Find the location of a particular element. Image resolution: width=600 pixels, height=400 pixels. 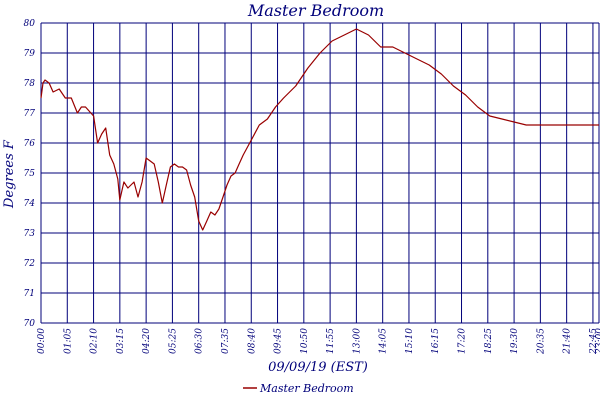

x-tick-label: 19:30 is located at coordinates (515, 341).